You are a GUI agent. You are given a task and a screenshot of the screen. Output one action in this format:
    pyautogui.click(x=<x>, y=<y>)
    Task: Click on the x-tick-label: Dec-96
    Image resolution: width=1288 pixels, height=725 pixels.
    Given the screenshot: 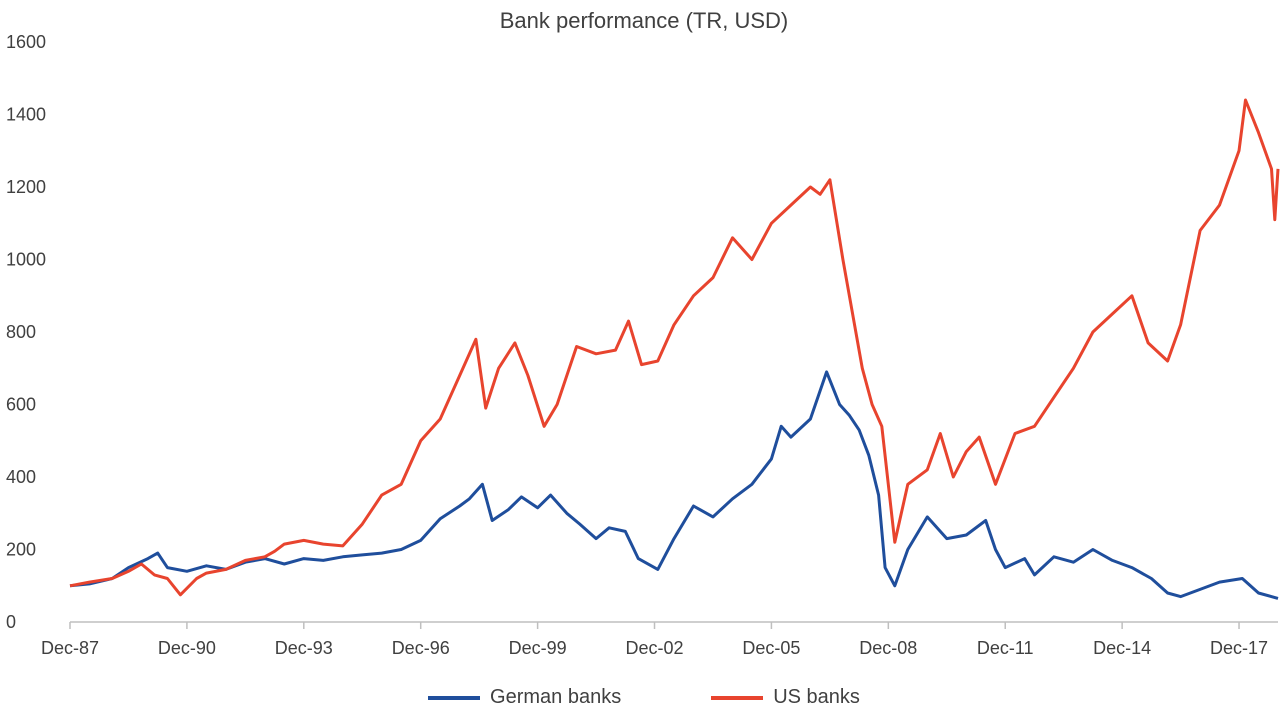 What is the action you would take?
    pyautogui.click(x=421, y=648)
    